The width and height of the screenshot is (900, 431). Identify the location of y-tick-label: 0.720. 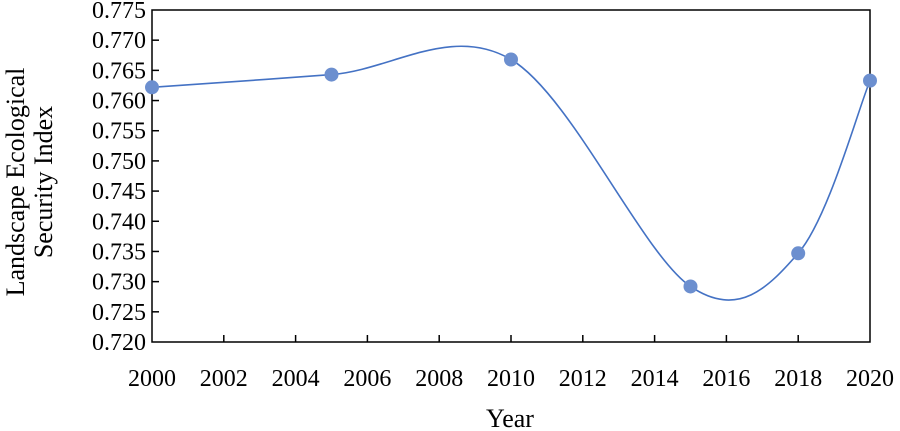
(119, 343).